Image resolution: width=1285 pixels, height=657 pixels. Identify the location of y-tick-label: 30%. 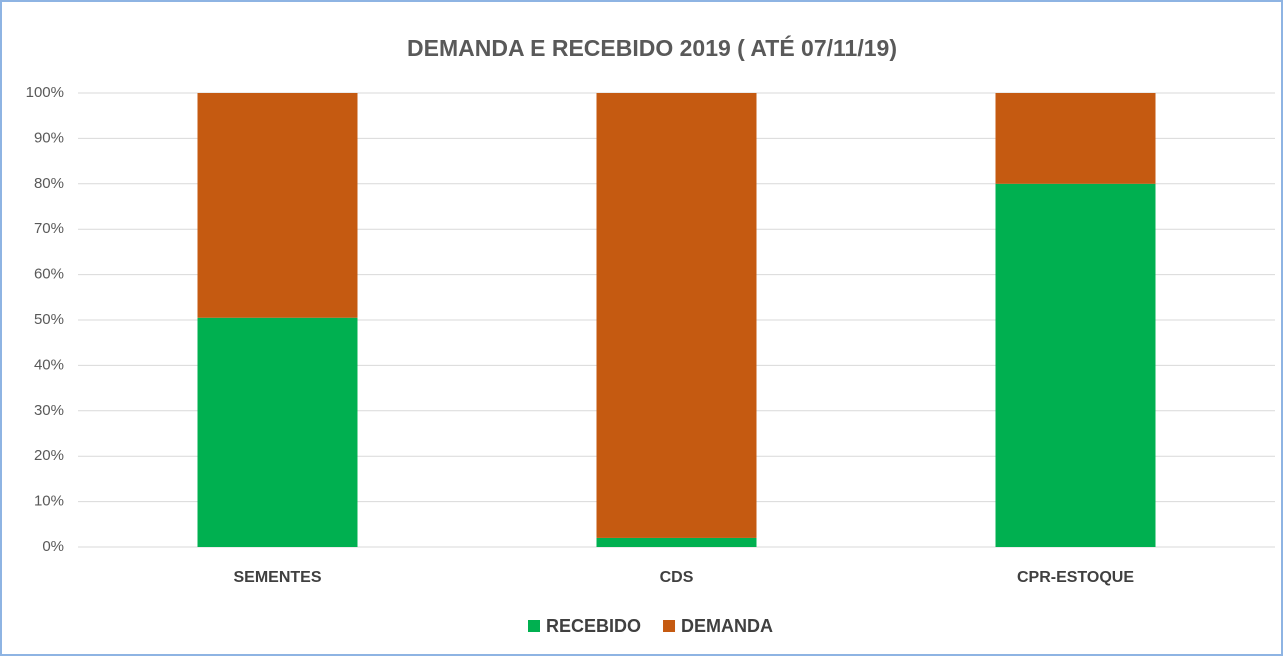
(49, 410).